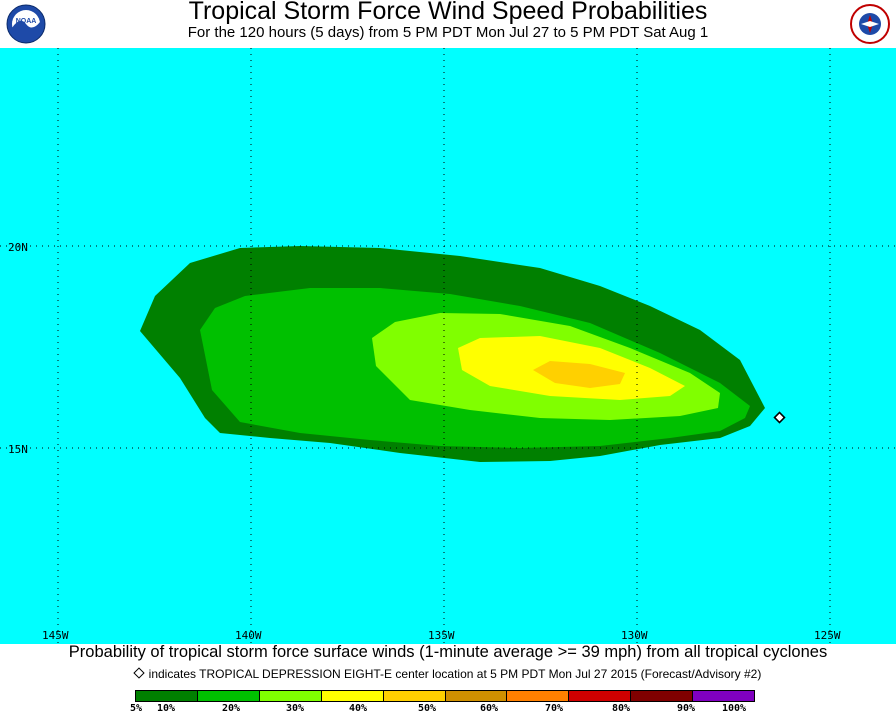 The width and height of the screenshot is (896, 716). Describe the element at coordinates (554, 708) in the screenshot. I see `legend-label-70: 70%` at that location.